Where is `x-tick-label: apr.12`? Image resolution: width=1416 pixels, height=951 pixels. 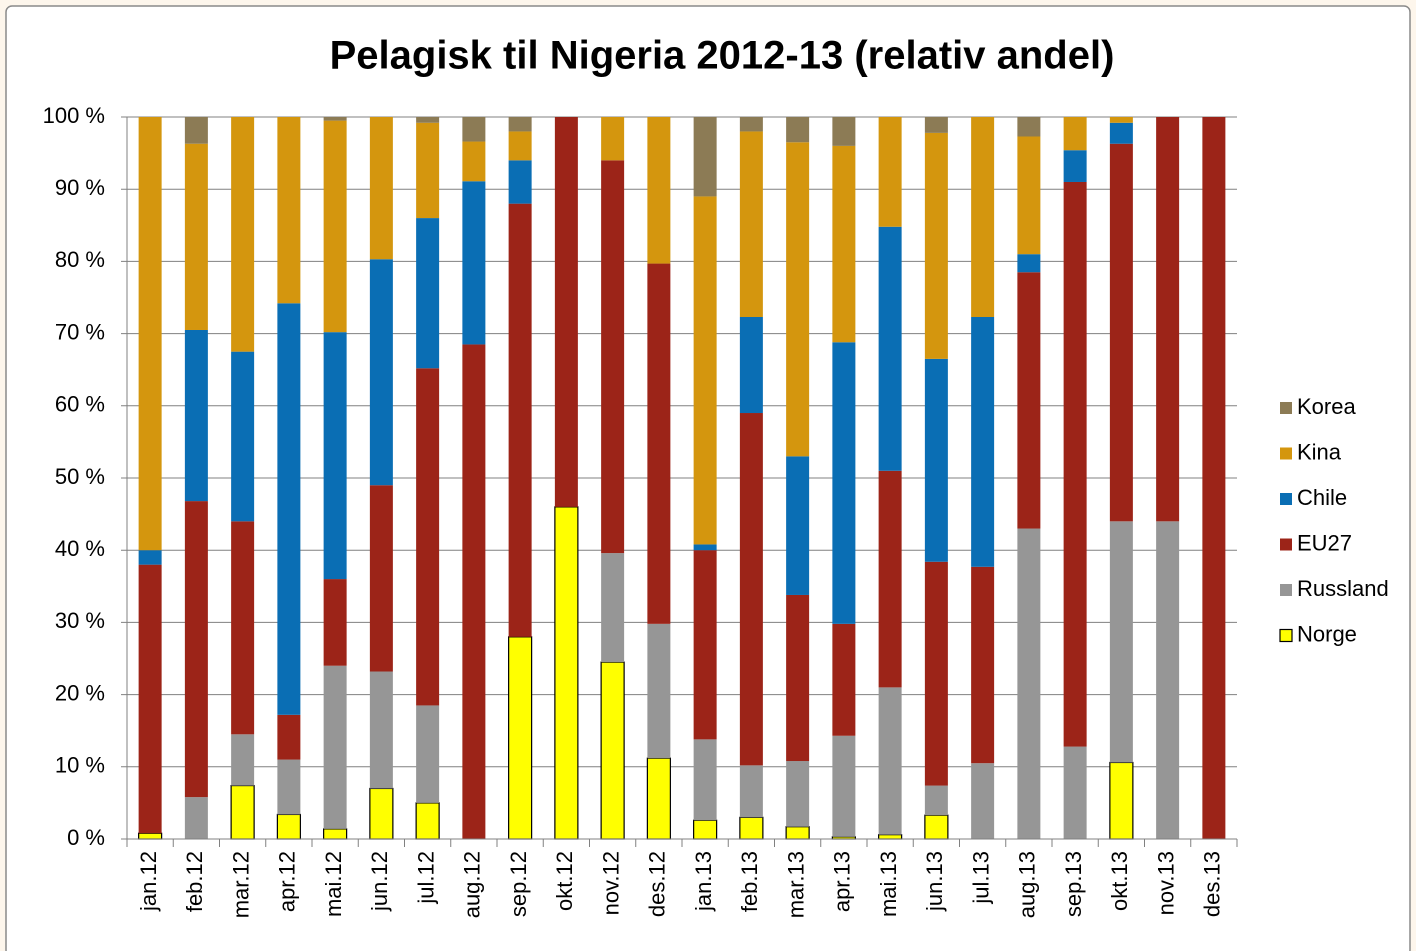 x-tick-label: apr.12 is located at coordinates (287, 881).